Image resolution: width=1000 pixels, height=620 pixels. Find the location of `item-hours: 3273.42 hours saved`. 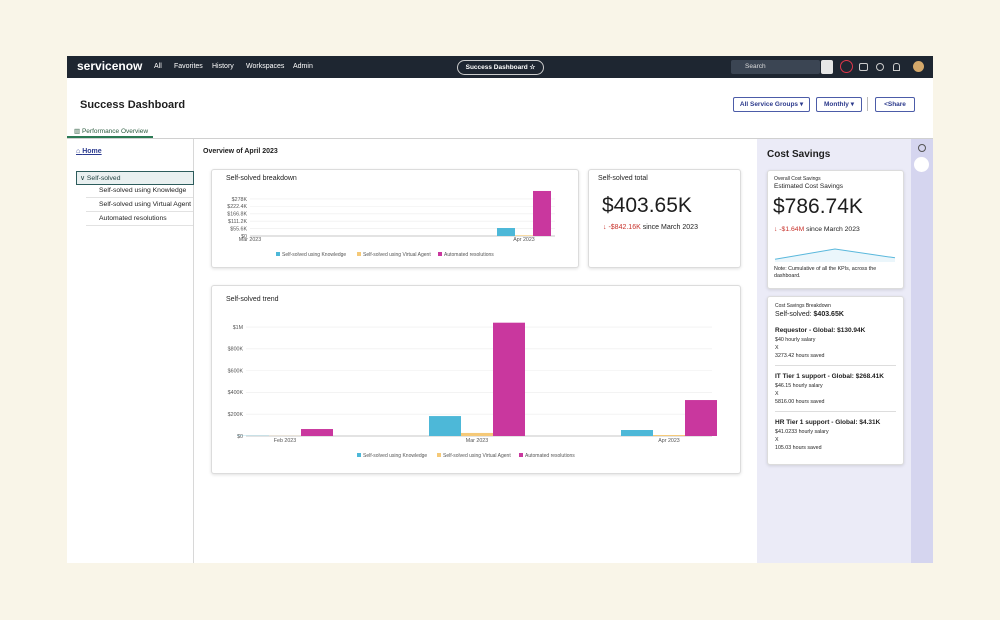

item-hours: 3273.42 hours saved is located at coordinates (800, 356).